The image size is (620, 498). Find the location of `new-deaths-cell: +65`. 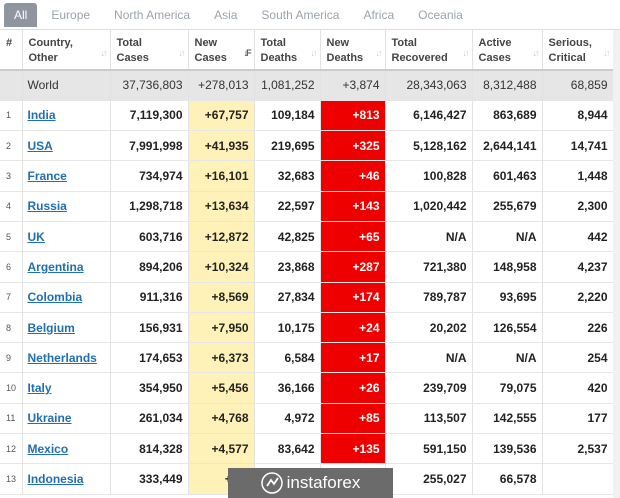

new-deaths-cell: +65 is located at coordinates (353, 237).